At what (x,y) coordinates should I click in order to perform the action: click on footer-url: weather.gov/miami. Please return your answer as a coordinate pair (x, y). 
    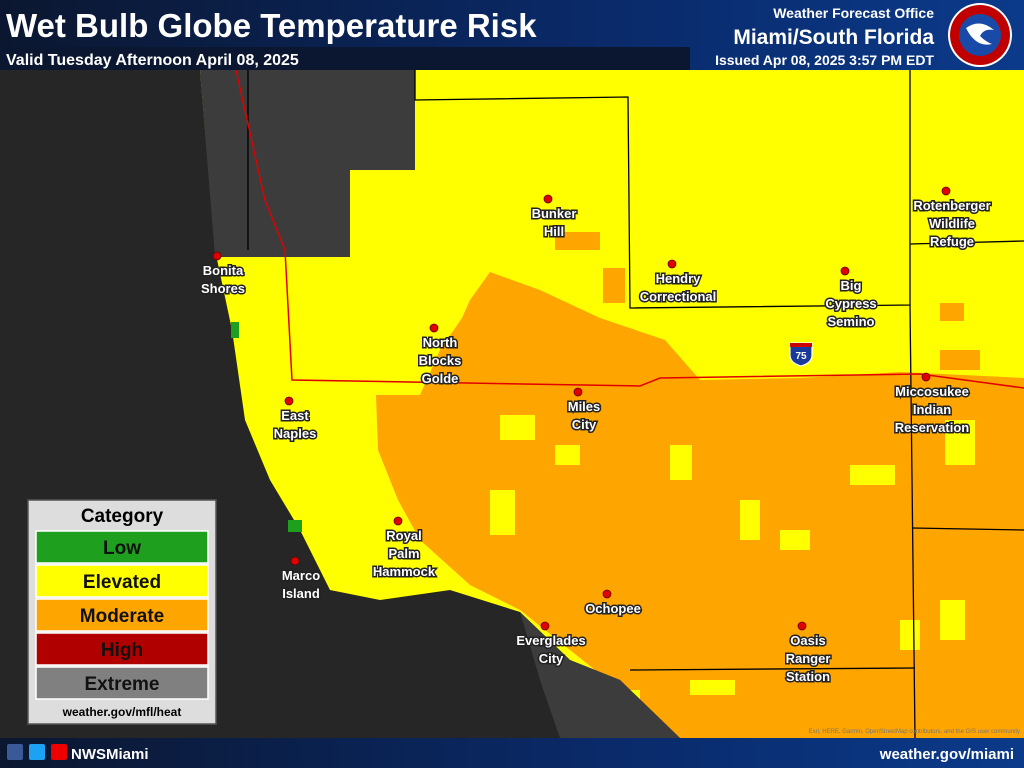
    Looking at the image, I should click on (946, 754).